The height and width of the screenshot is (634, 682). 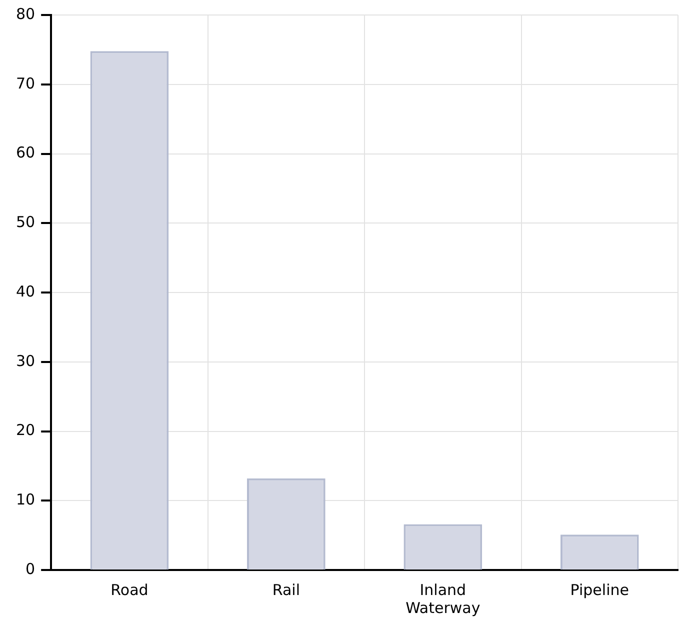 I want to click on y-tick-label: 20, so click(x=26, y=430).